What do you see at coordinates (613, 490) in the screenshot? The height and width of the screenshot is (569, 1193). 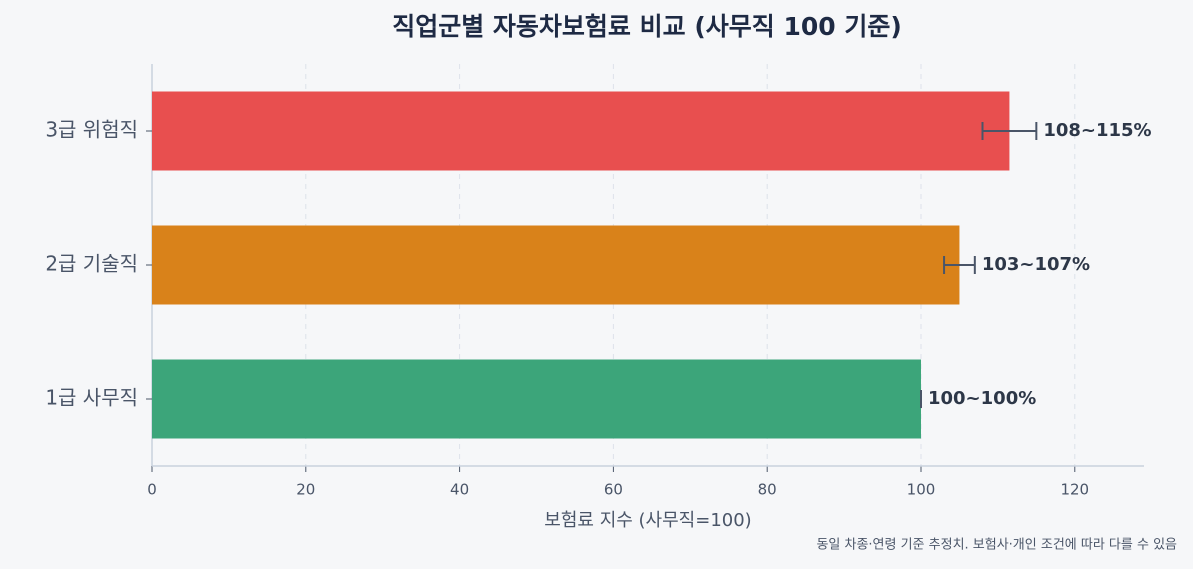 I see `x-tick-label: 60` at bounding box center [613, 490].